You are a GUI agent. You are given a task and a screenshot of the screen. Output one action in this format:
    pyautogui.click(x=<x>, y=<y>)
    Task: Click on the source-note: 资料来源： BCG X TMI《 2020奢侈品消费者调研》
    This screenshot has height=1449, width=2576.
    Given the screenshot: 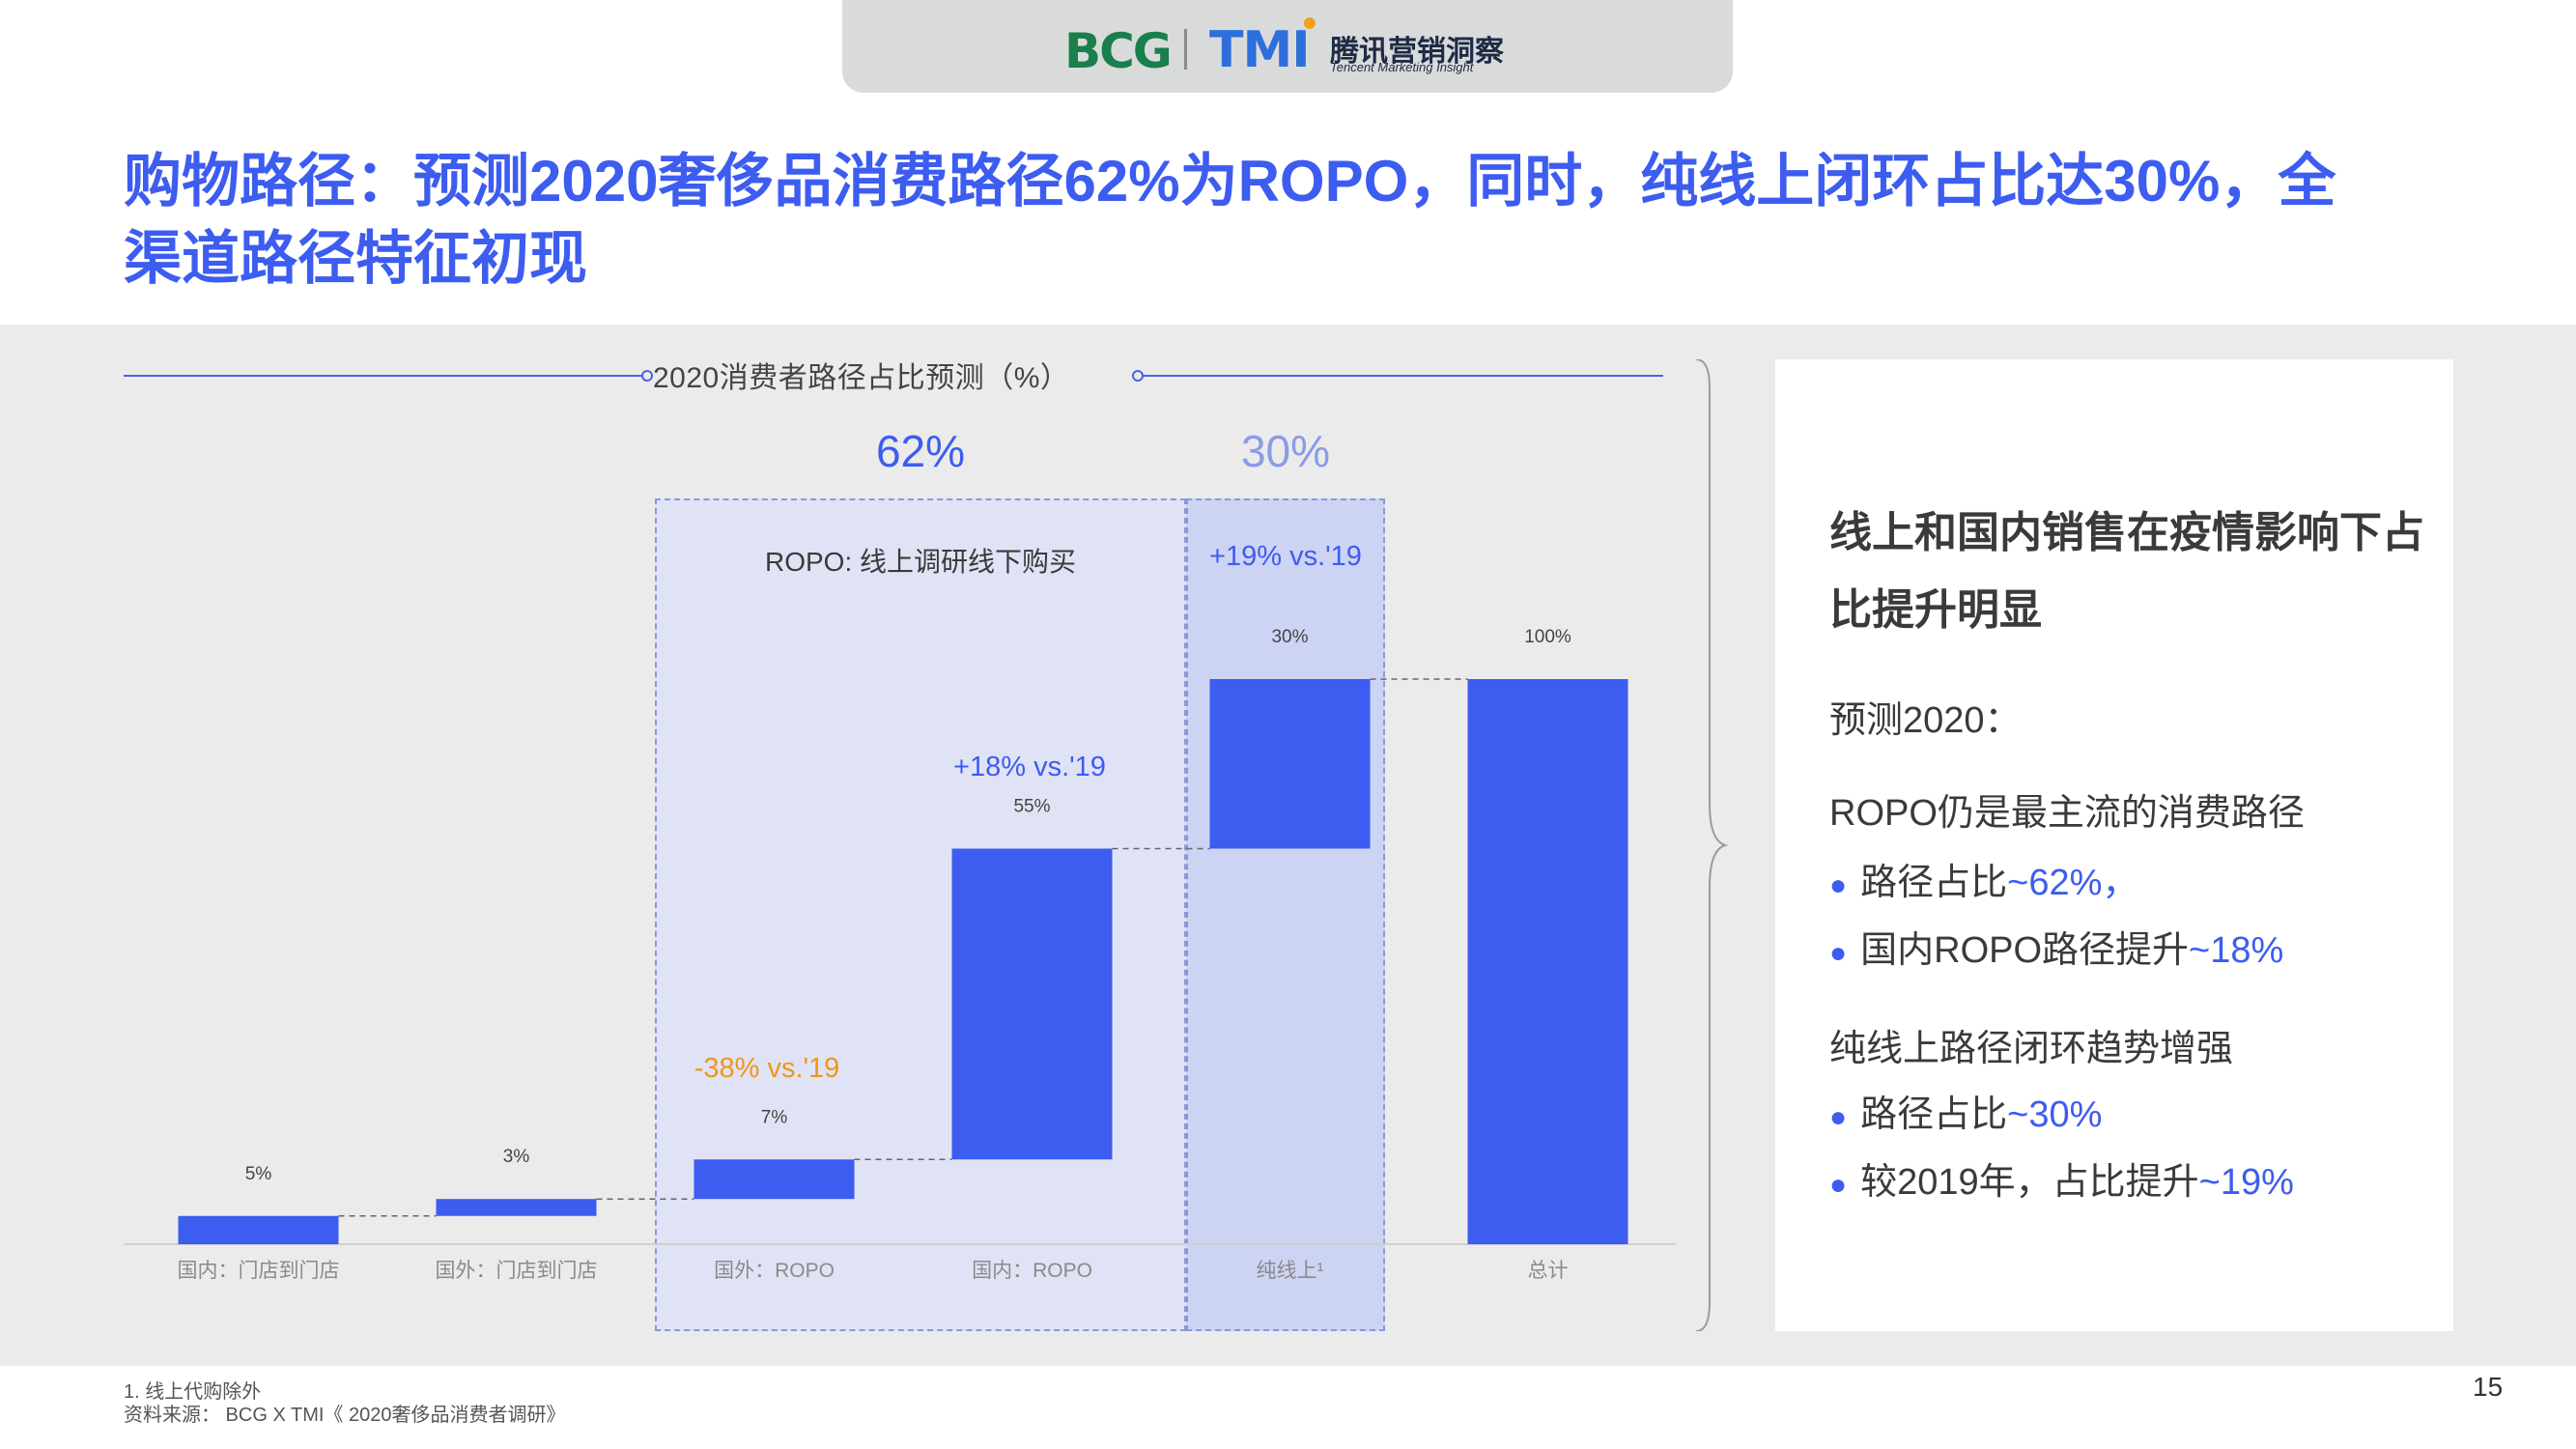 What is the action you would take?
    pyautogui.click(x=345, y=1415)
    